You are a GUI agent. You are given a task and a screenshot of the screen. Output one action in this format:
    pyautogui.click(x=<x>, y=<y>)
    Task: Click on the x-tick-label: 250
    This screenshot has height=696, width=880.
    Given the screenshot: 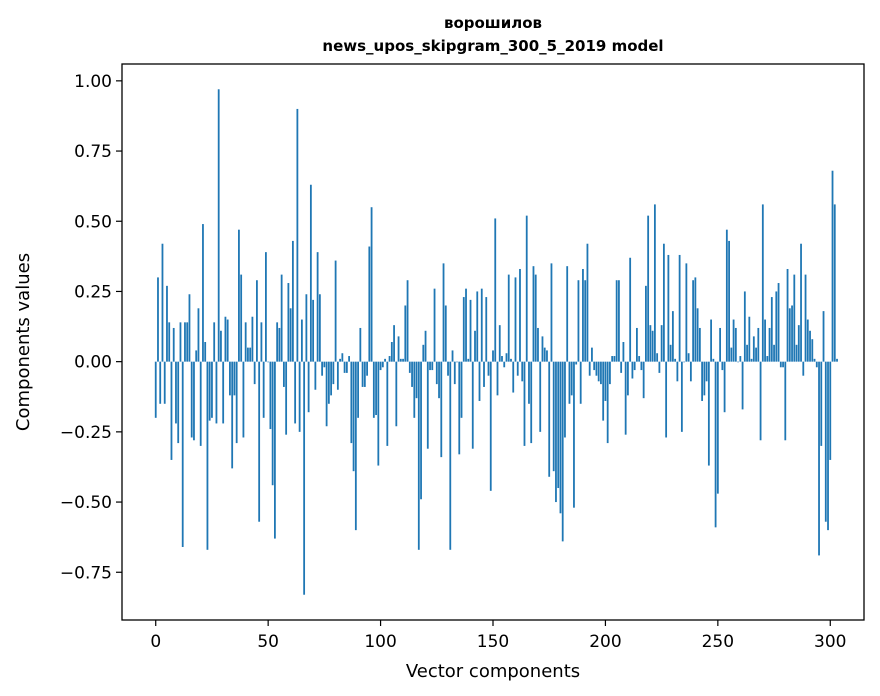 What is the action you would take?
    pyautogui.click(x=718, y=642)
    